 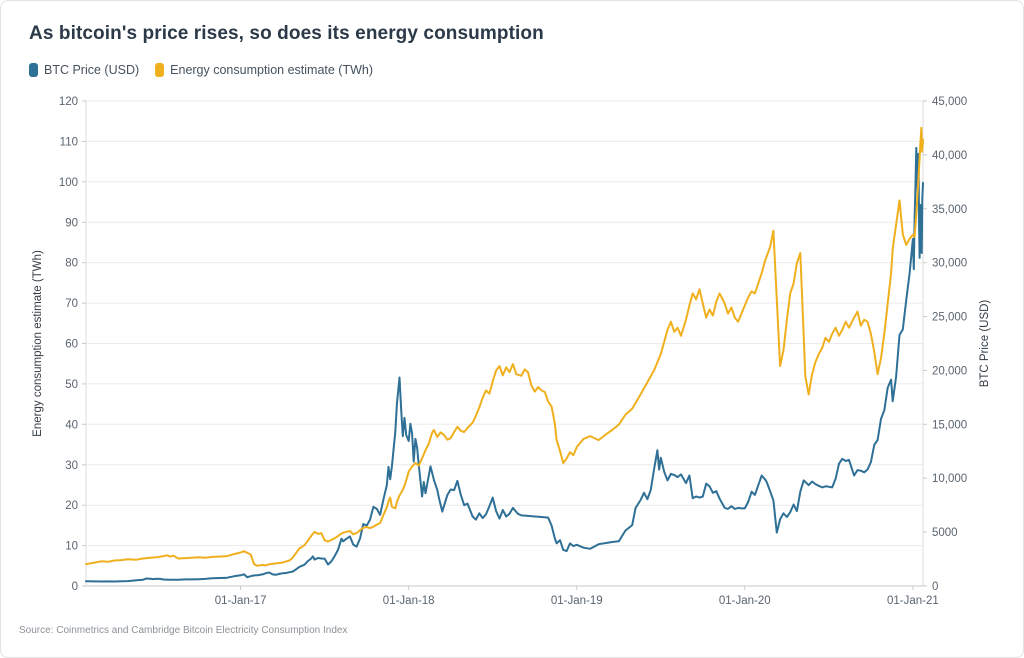 I want to click on svg-text: 01-Jan-20, so click(x=745, y=601).